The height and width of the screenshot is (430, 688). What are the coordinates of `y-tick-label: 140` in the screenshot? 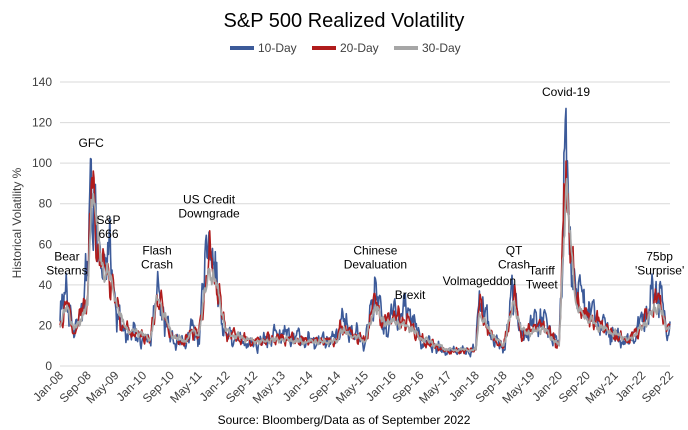 It's located at (42, 82).